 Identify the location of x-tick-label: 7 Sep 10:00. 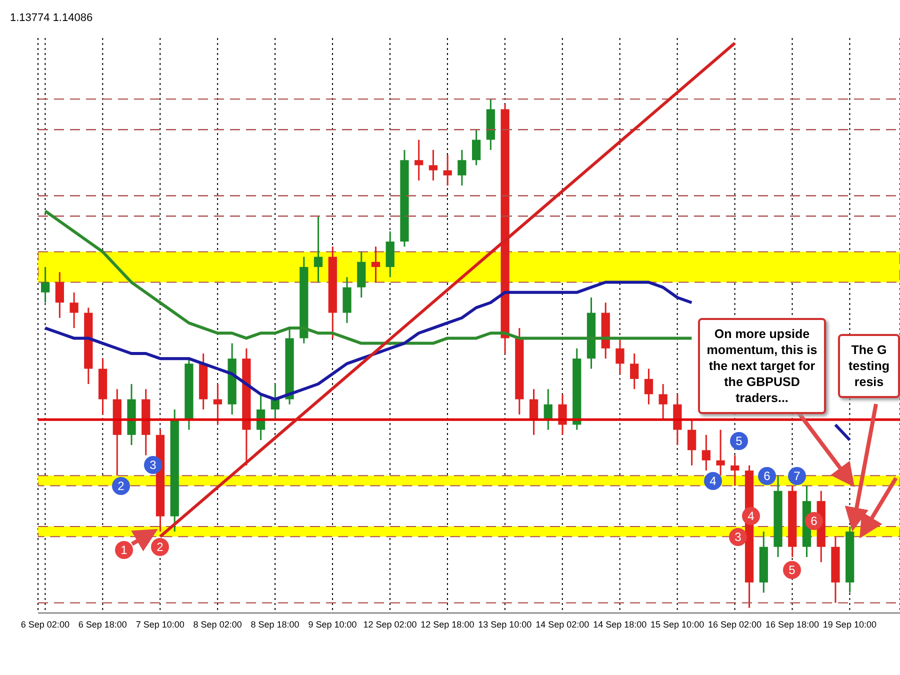
(160, 624).